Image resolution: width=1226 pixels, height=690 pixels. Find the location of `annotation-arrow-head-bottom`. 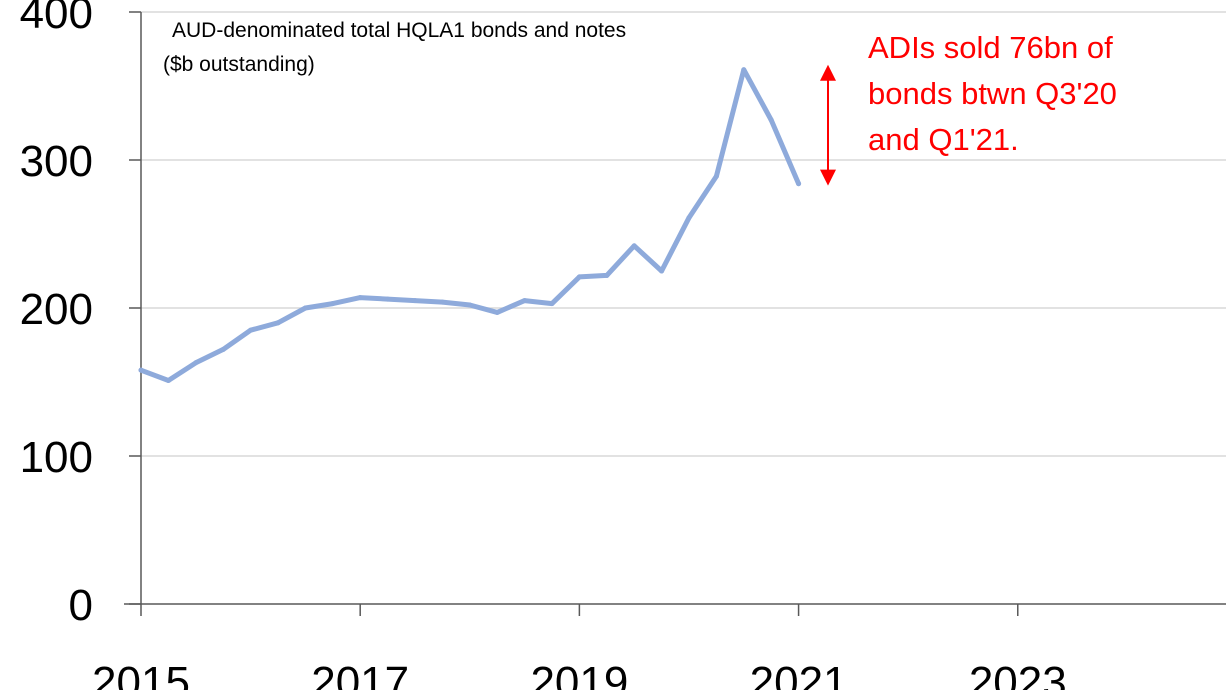

annotation-arrow-head-bottom is located at coordinates (828, 177).